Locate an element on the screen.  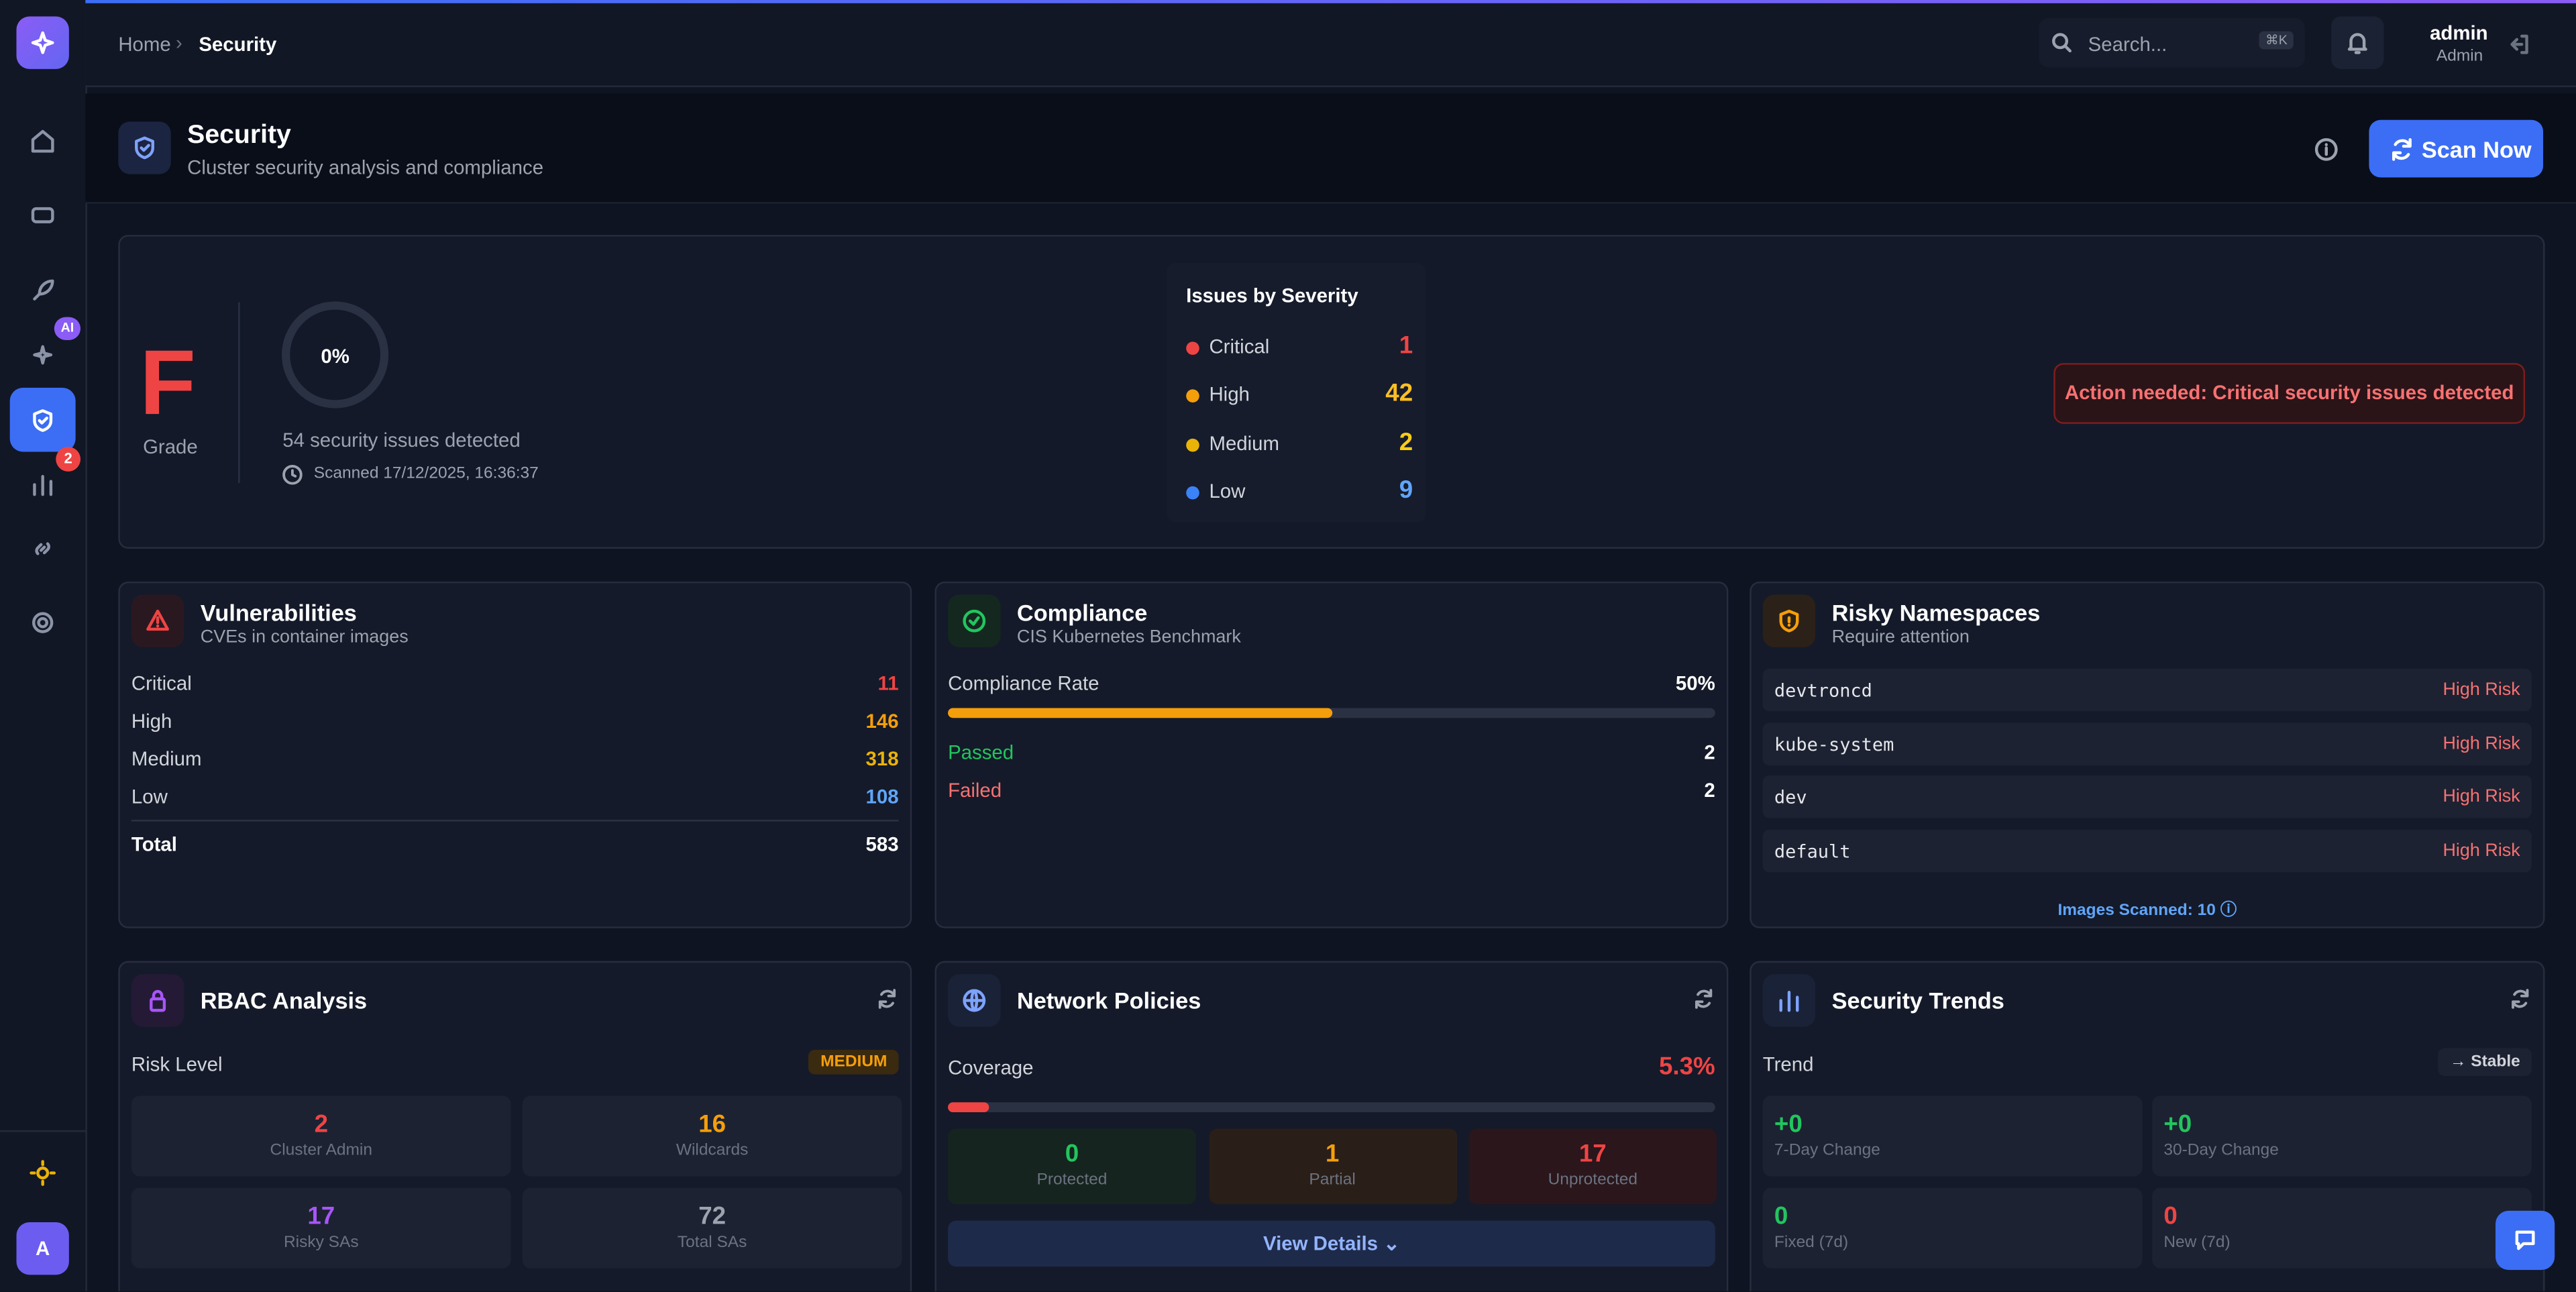
card-subtitle: Require attention is located at coordinates (1900, 637).